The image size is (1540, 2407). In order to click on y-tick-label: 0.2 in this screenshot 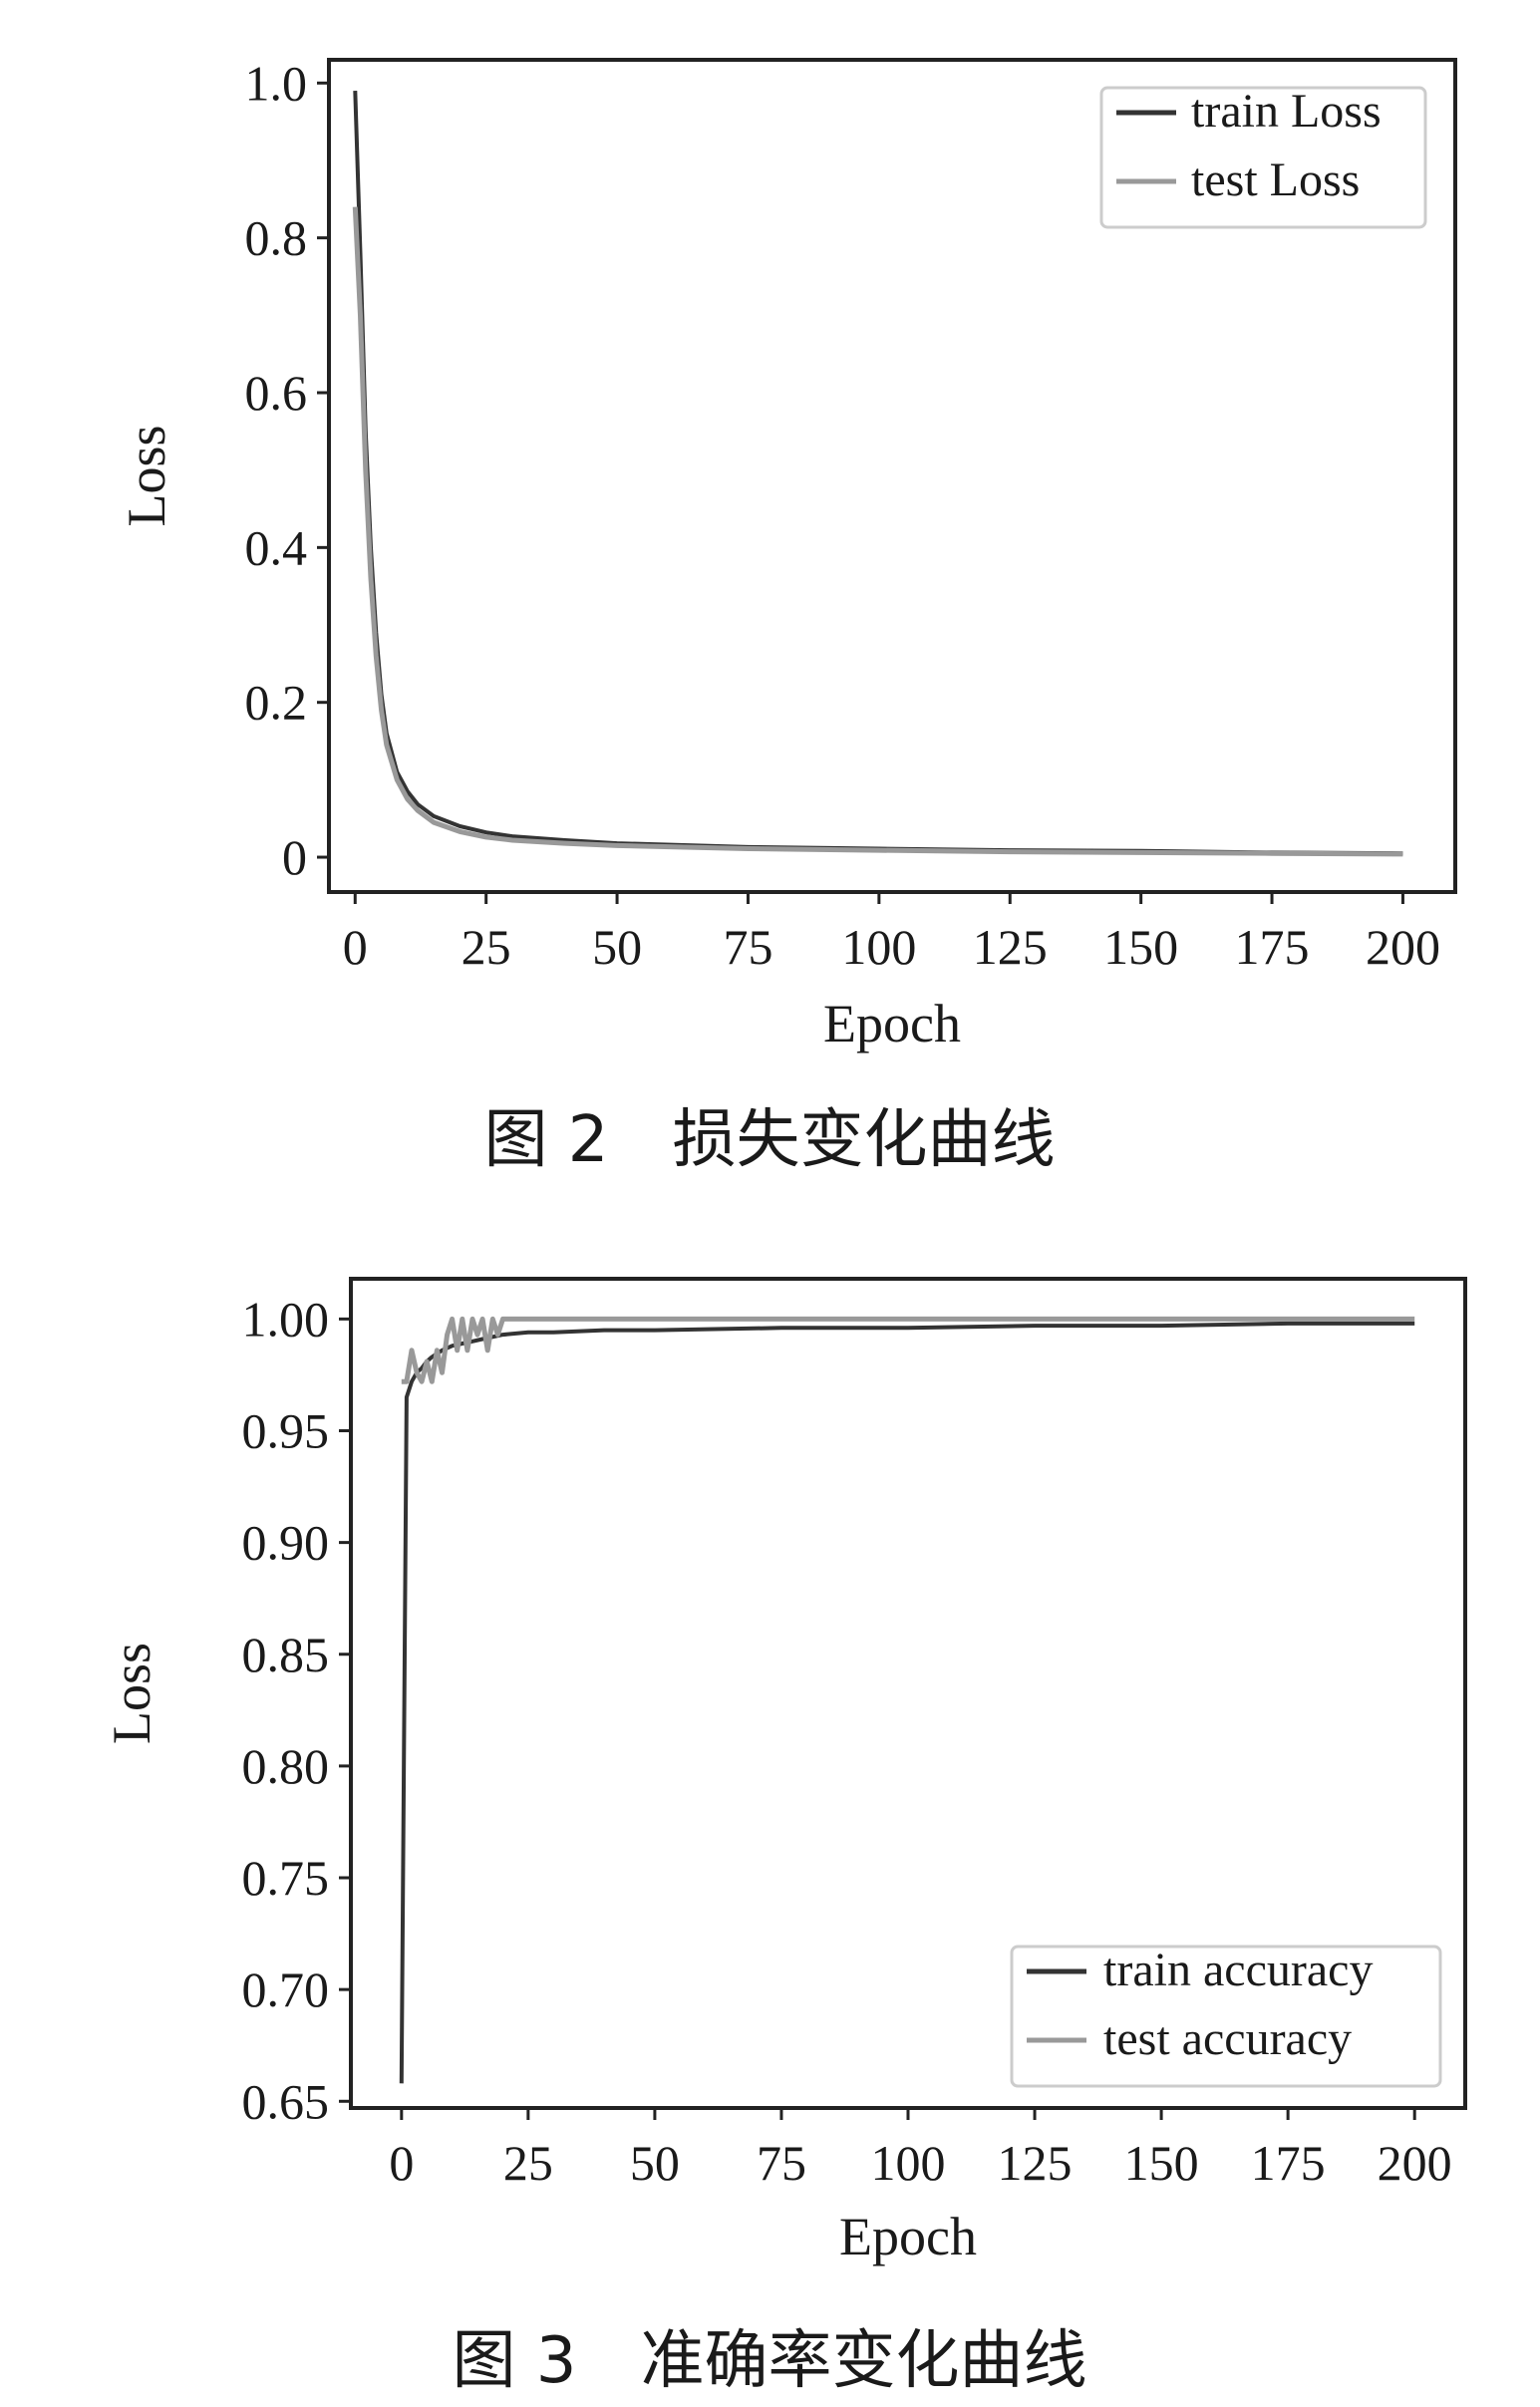, I will do `click(277, 703)`.